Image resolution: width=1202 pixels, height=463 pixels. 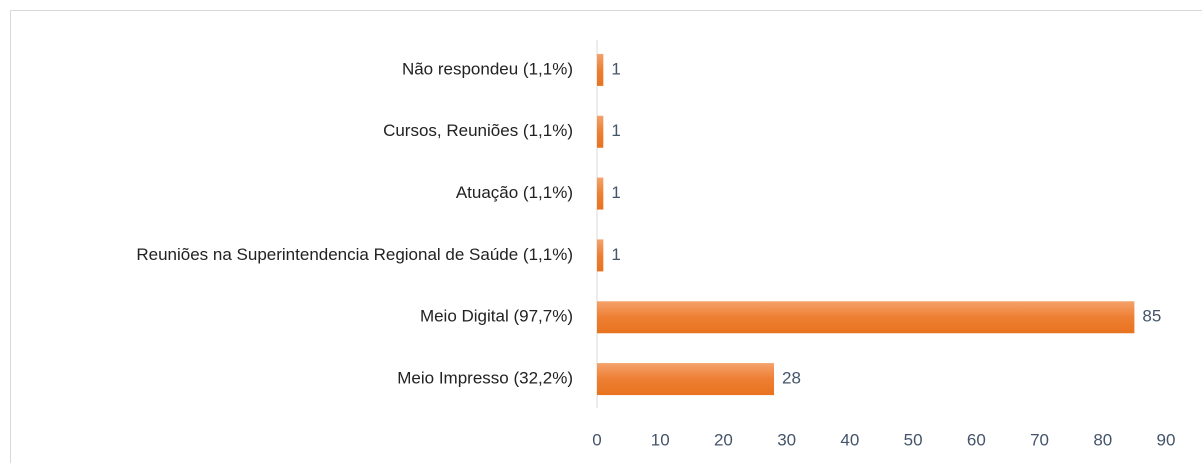 What do you see at coordinates (913, 439) in the screenshot?
I see `x-tick-label: 50` at bounding box center [913, 439].